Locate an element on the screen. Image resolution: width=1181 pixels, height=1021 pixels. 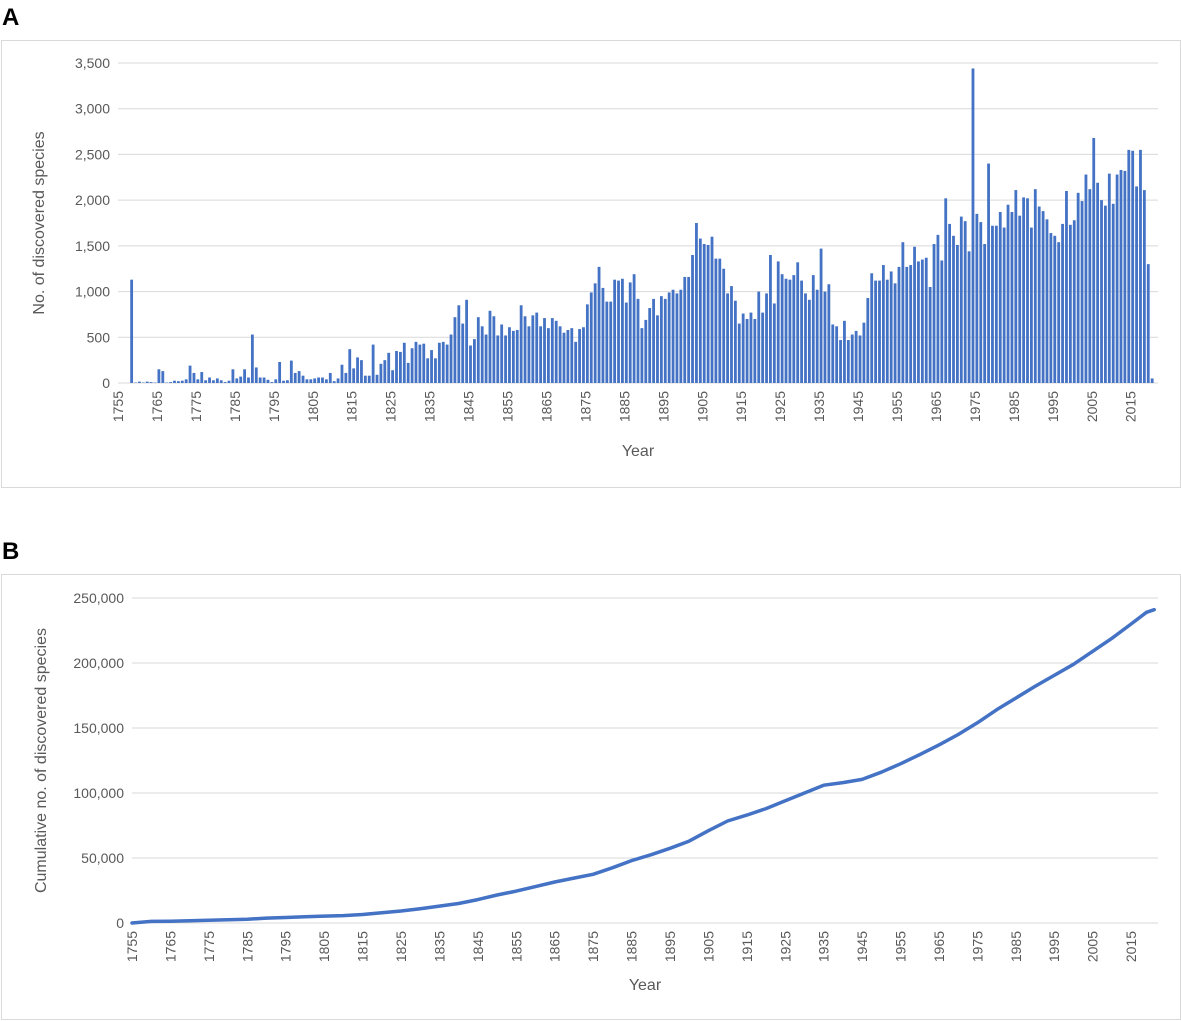
x-tick-label: 1845 is located at coordinates (478, 946).